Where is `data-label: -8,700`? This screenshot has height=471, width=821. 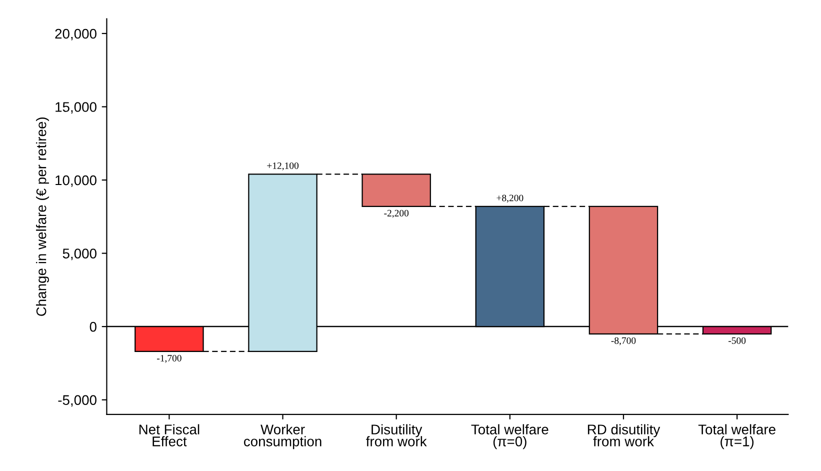 data-label: -8,700 is located at coordinates (623, 341).